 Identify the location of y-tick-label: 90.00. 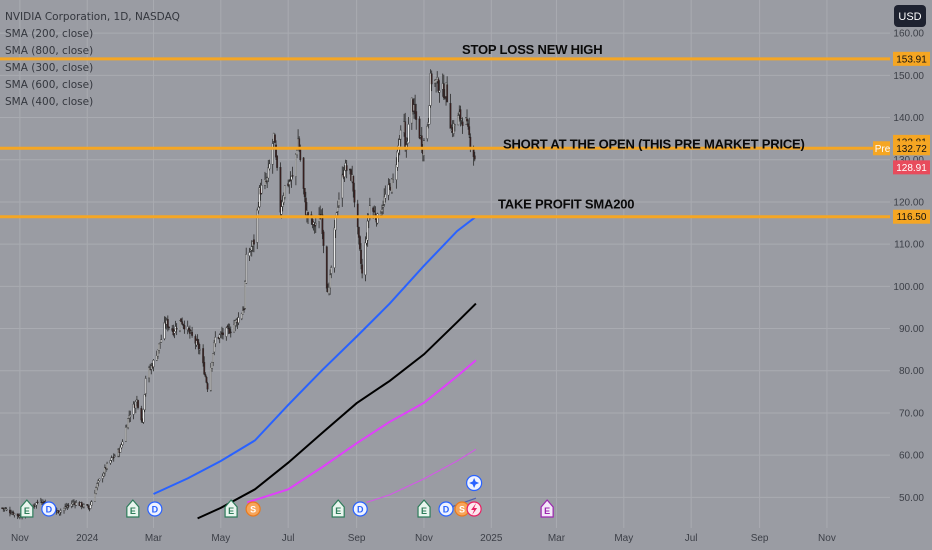
(911, 329).